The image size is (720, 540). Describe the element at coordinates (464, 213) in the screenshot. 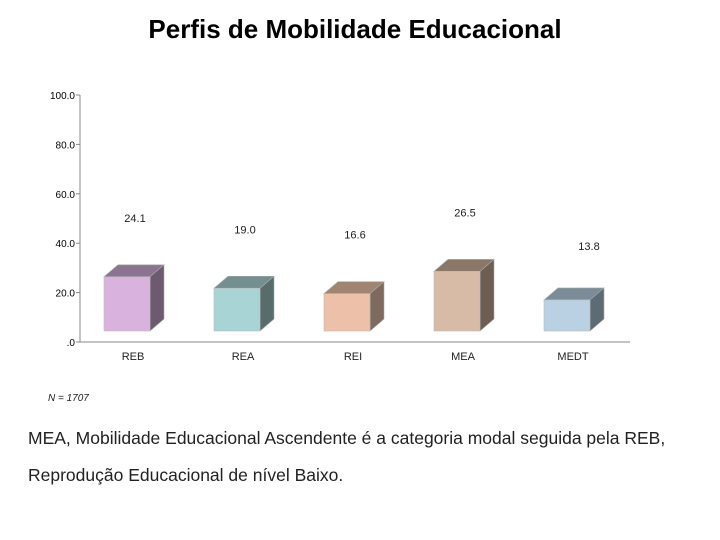

I see `data-label: 26.5` at that location.